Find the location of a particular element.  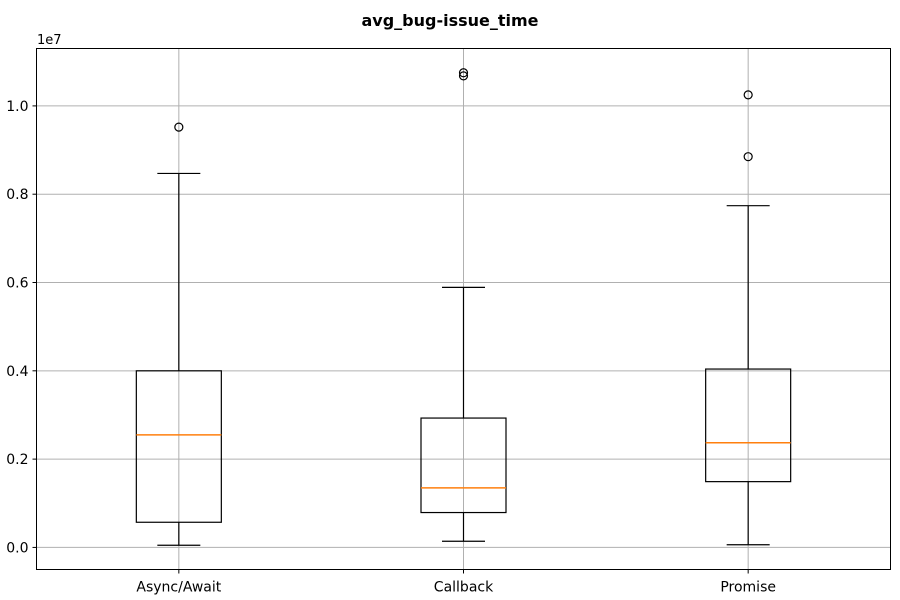

y-axis-offset-label: 1e7 is located at coordinates (49, 40).